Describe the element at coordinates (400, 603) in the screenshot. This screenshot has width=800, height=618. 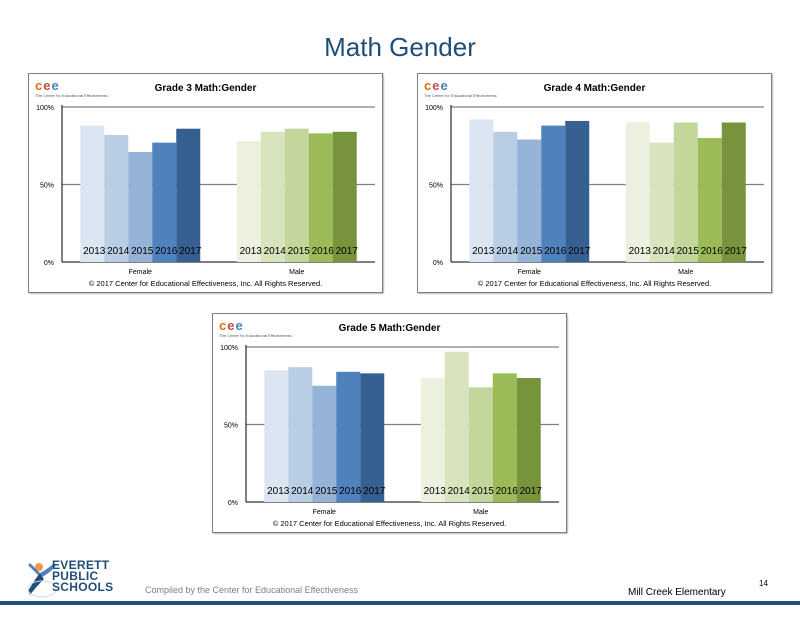
I see `footer-divider` at that location.